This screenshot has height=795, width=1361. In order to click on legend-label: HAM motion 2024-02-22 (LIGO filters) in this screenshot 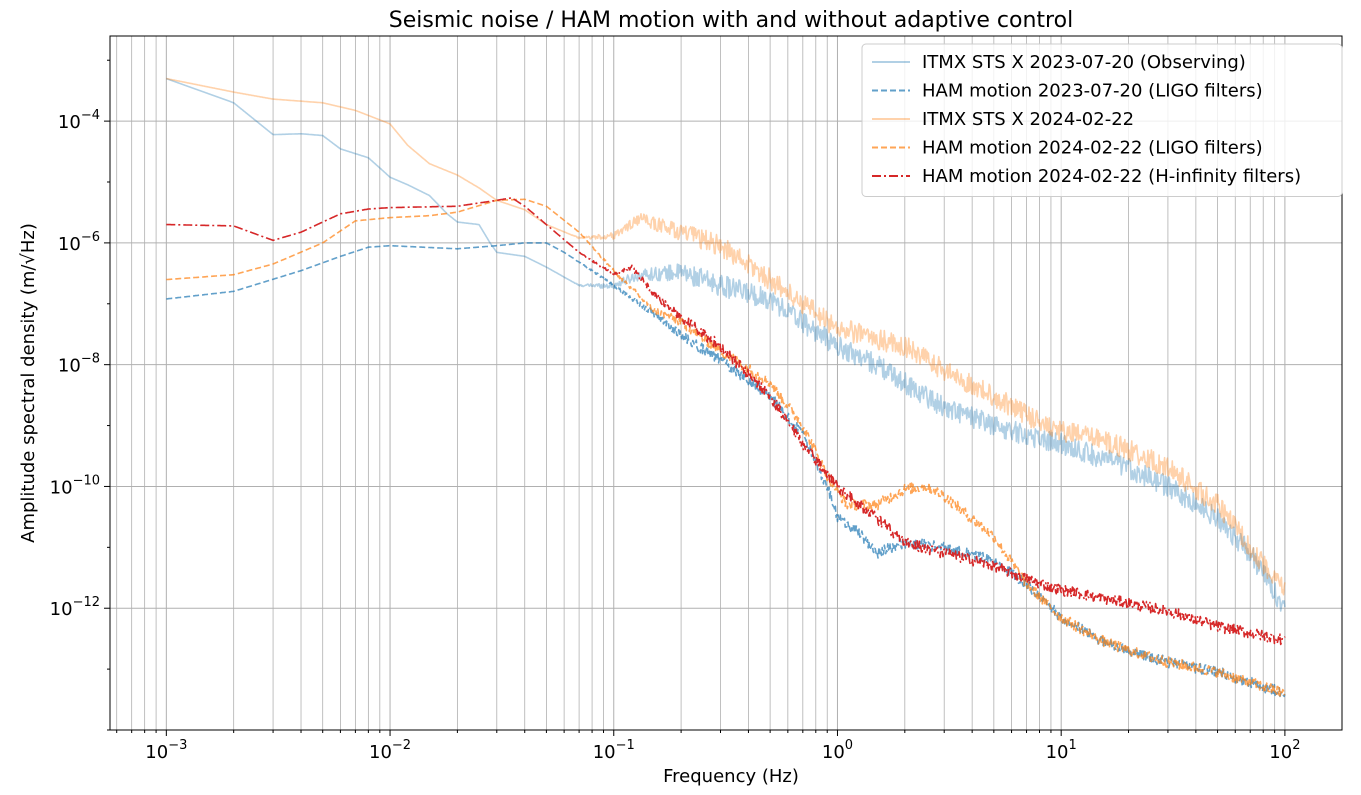, I will do `click(1092, 148)`.